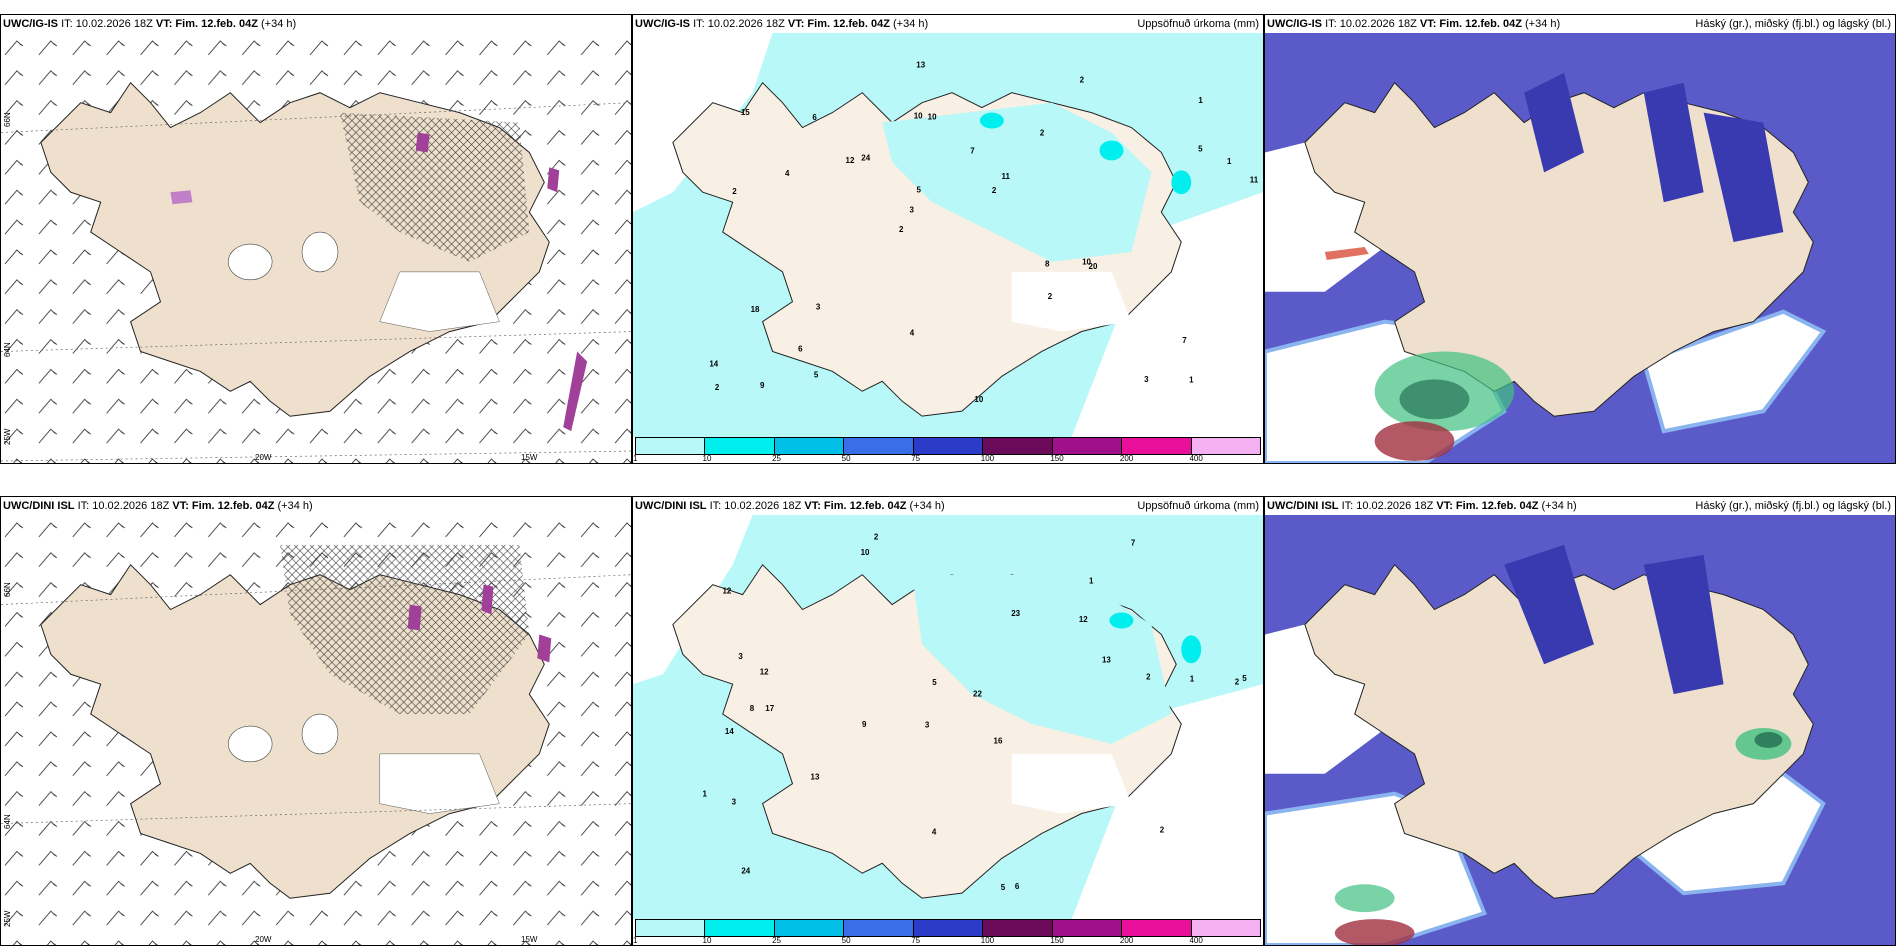 The height and width of the screenshot is (950, 1900). Describe the element at coordinates (713, 364) in the screenshot. I see `precip-value: 14` at that location.